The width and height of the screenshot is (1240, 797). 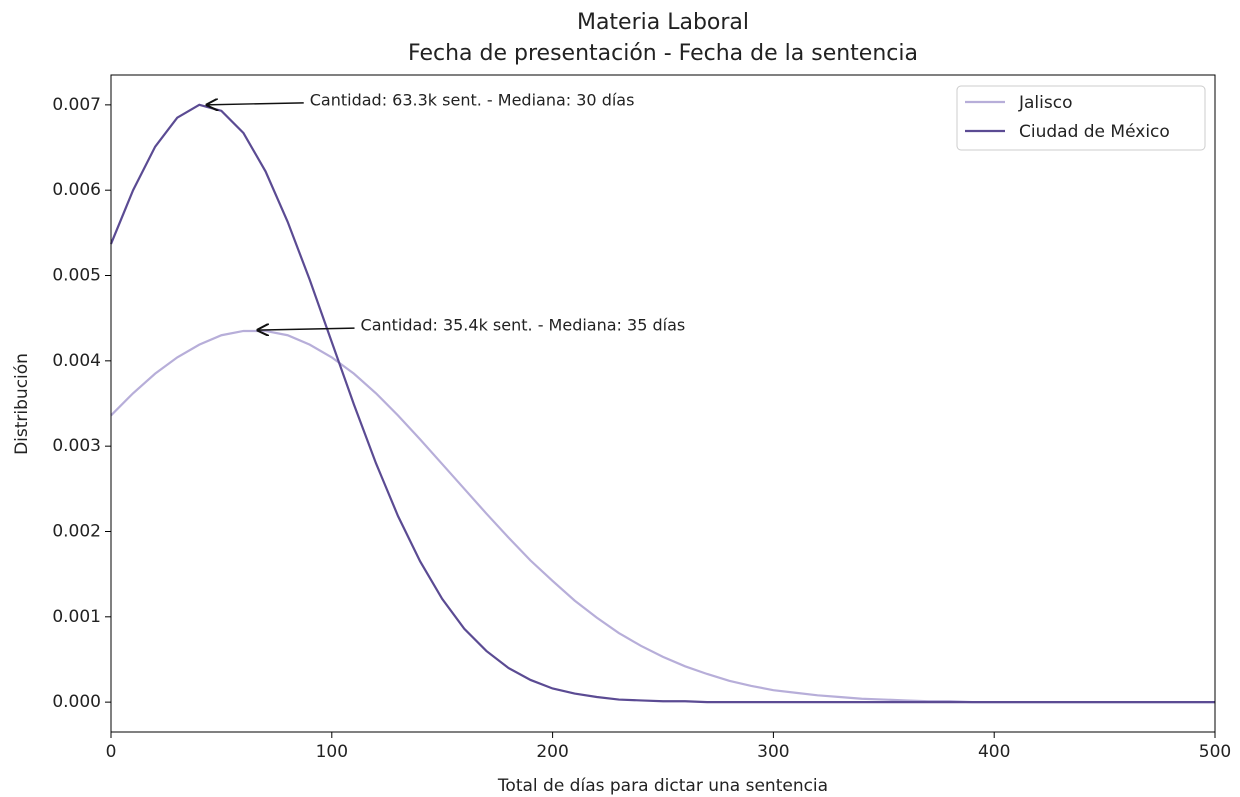 I want to click on legend-box, so click(x=1081, y=118).